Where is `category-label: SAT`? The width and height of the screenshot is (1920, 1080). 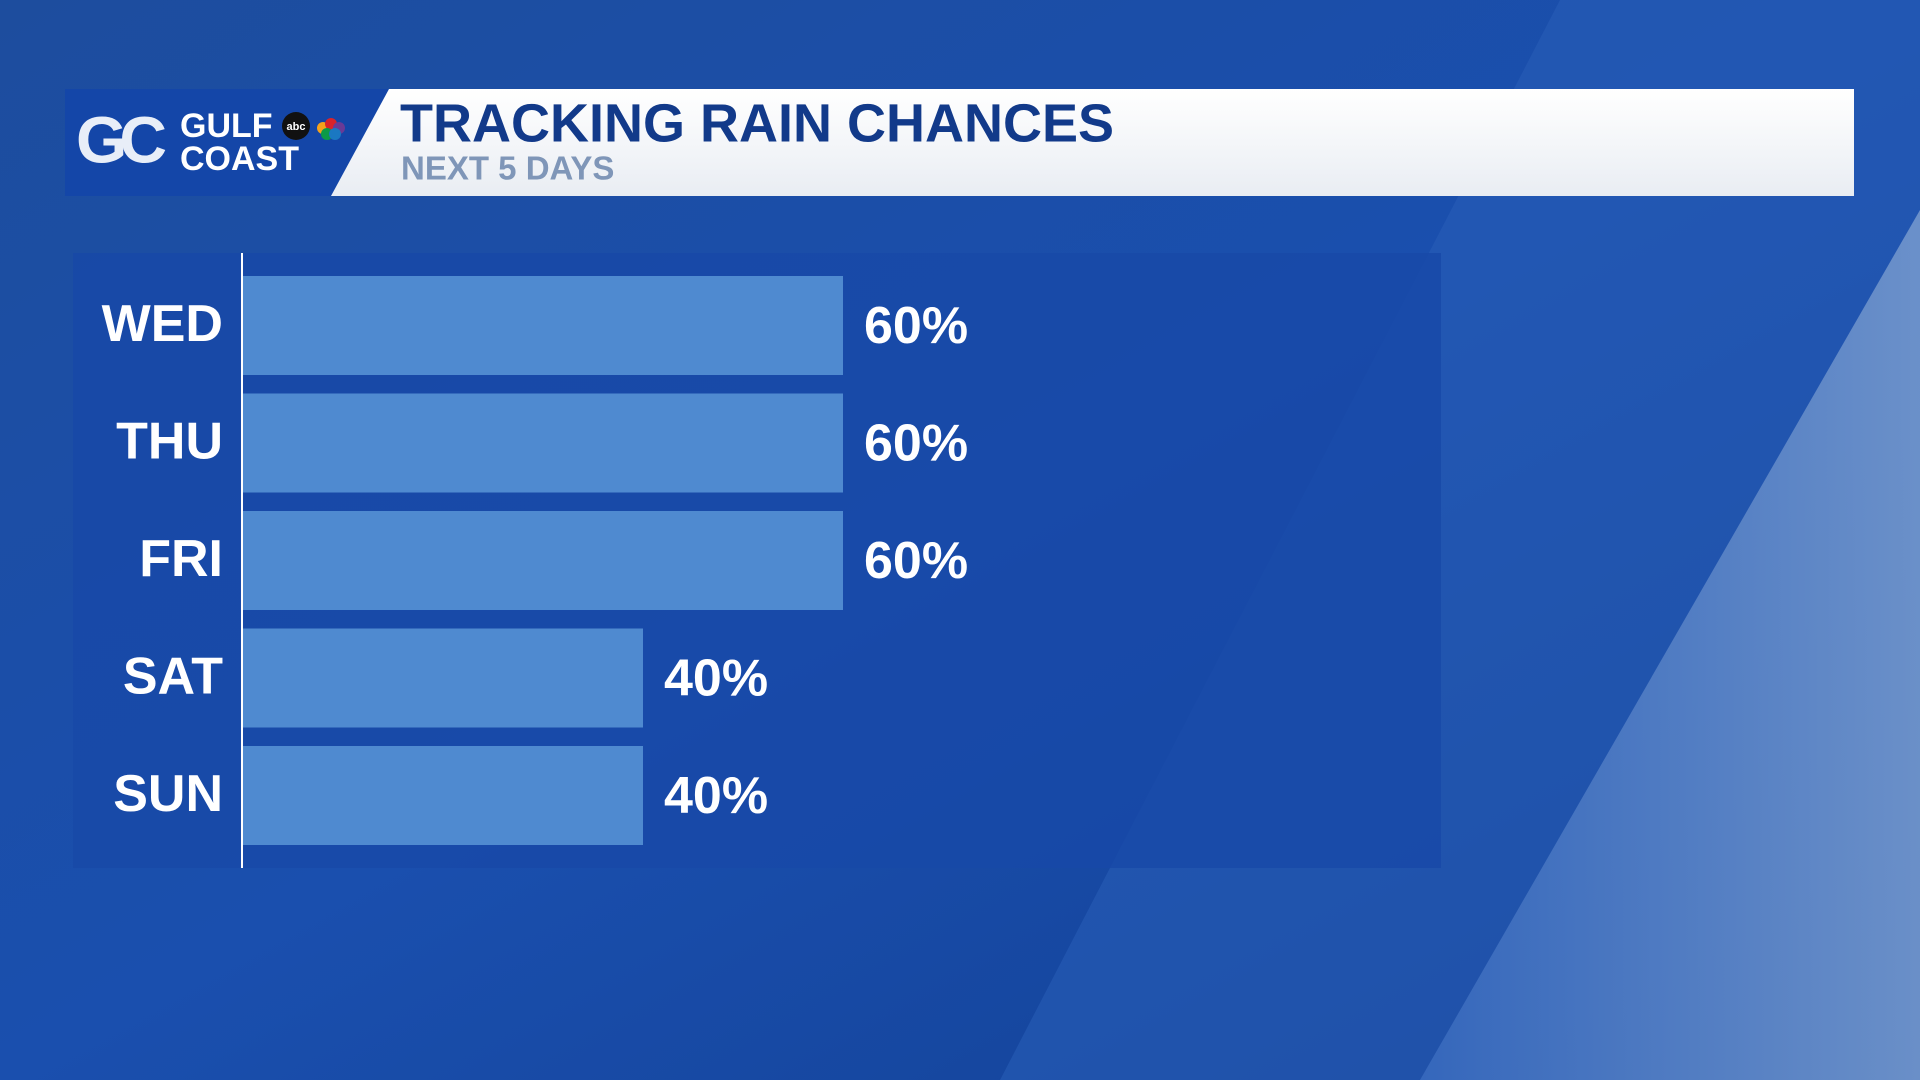
category-label: SAT is located at coordinates (173, 677).